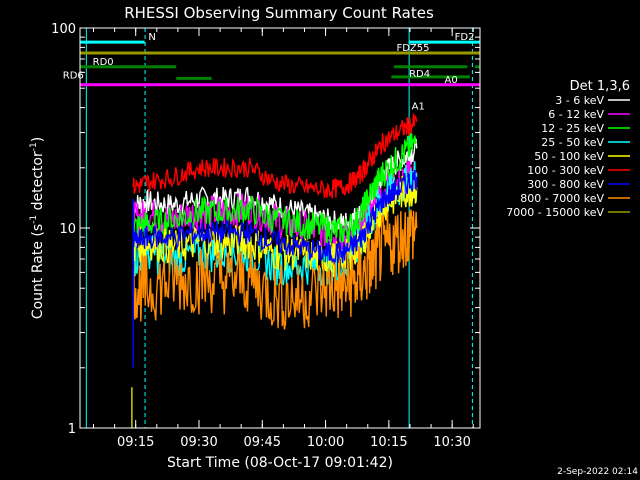 The width and height of the screenshot is (640, 480). I want to click on legend-entry-label: 3 - 6 keV, so click(579, 100).